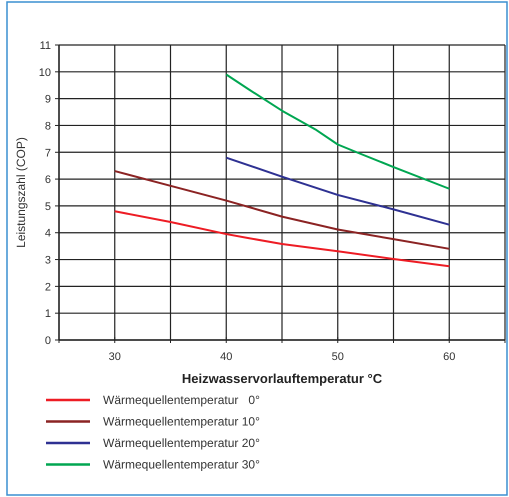 This screenshot has height=497, width=509. What do you see at coordinates (47, 153) in the screenshot?
I see `y-tick-label: 7` at bounding box center [47, 153].